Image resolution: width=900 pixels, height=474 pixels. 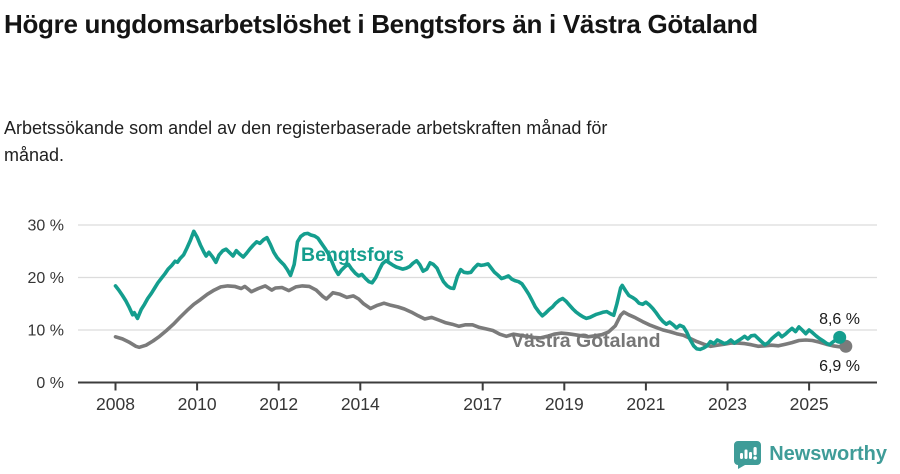 What do you see at coordinates (46, 331) in the screenshot?
I see `y-tick-label: 10 %` at bounding box center [46, 331].